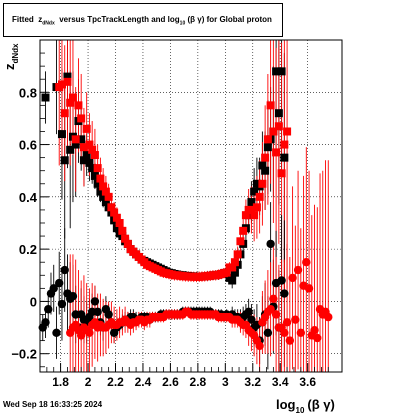 This screenshot has width=400, height=414. Describe the element at coordinates (305, 405) in the screenshot. I see `x-axis-label: log10 (β γ)` at that location.